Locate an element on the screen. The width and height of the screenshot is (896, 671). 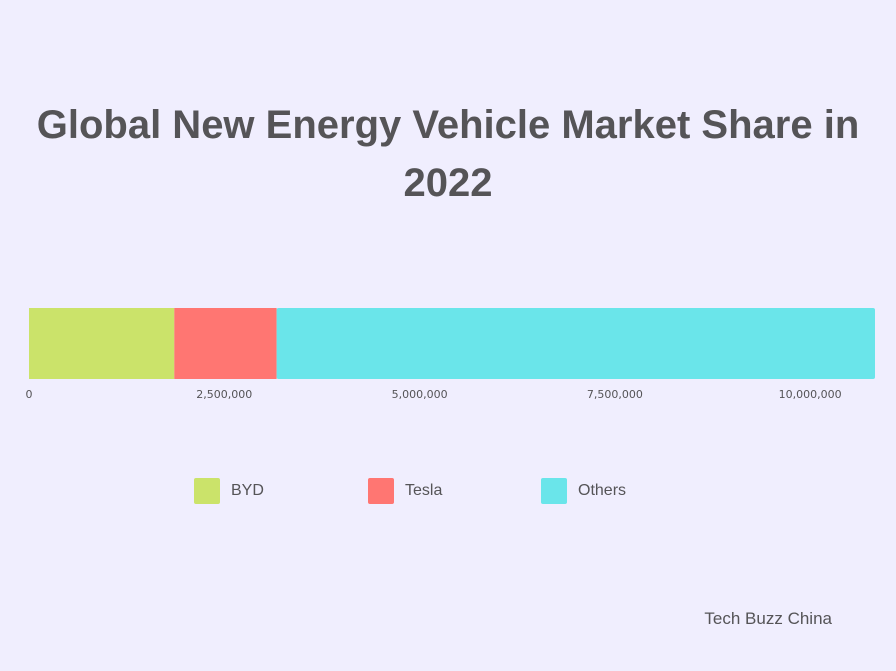
legend-item-tesla: Tesla is located at coordinates (405, 491).